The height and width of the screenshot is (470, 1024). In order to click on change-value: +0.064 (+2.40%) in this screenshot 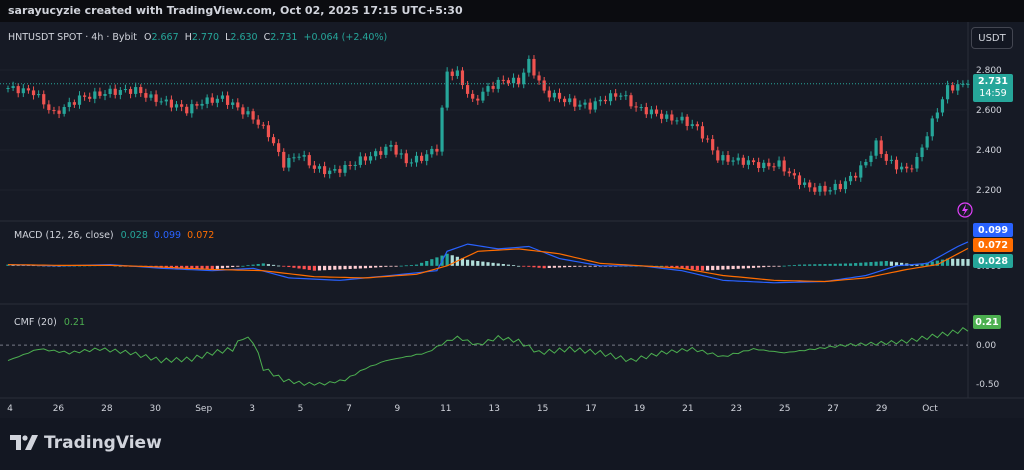, I will do `click(345, 37)`.